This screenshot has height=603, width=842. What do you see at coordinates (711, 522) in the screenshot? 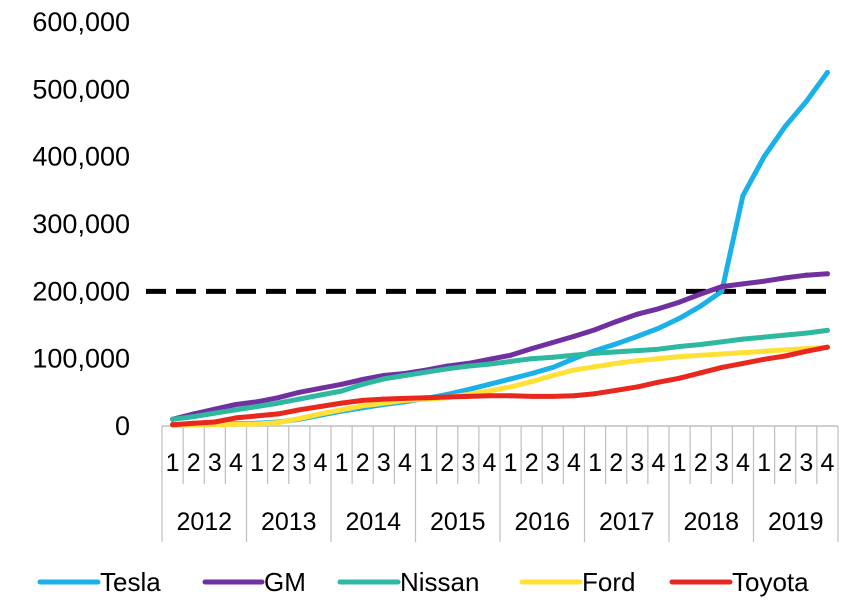
I see `x-tick-label-year: 2018` at bounding box center [711, 522].